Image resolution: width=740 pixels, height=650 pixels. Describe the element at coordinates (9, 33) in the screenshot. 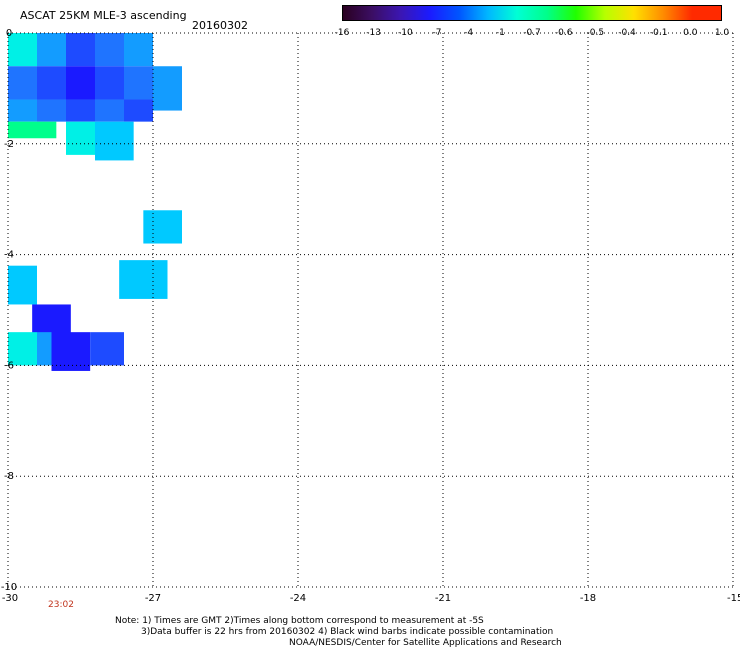

I see `y-tick-label: 0` at that location.